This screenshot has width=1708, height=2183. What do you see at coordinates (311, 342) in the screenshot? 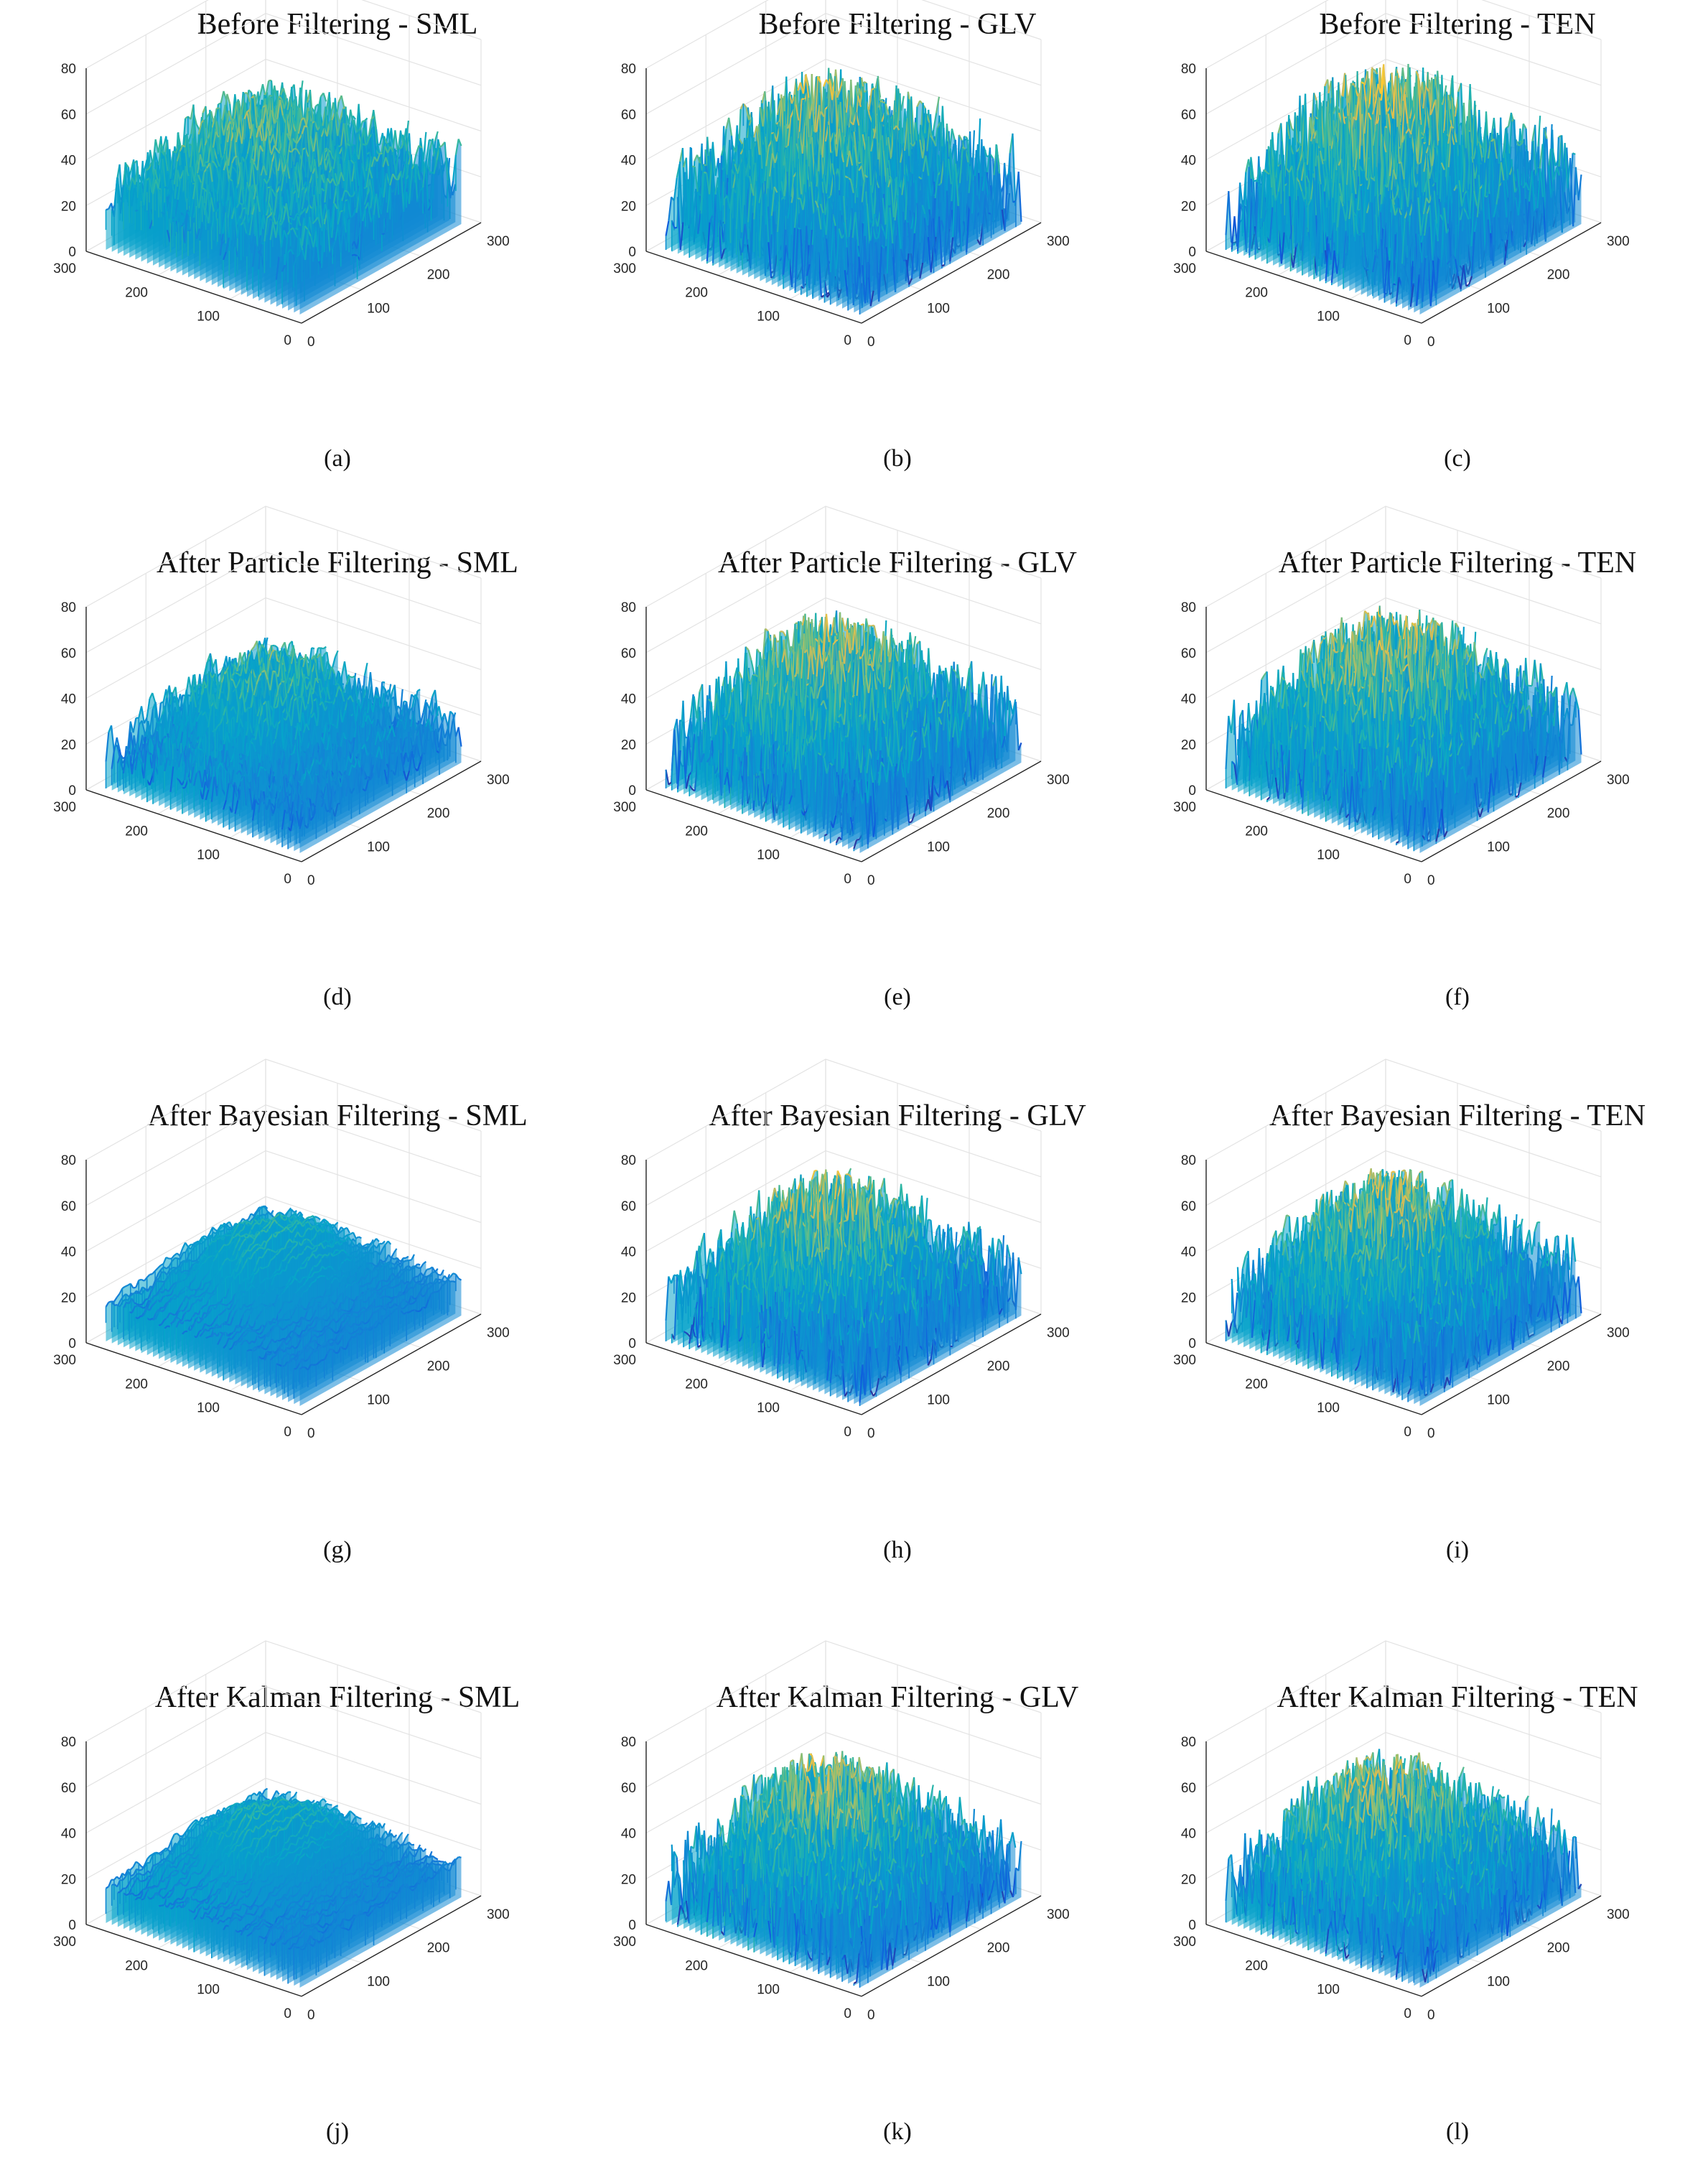
I see `x-tick-label: 0` at bounding box center [311, 342].